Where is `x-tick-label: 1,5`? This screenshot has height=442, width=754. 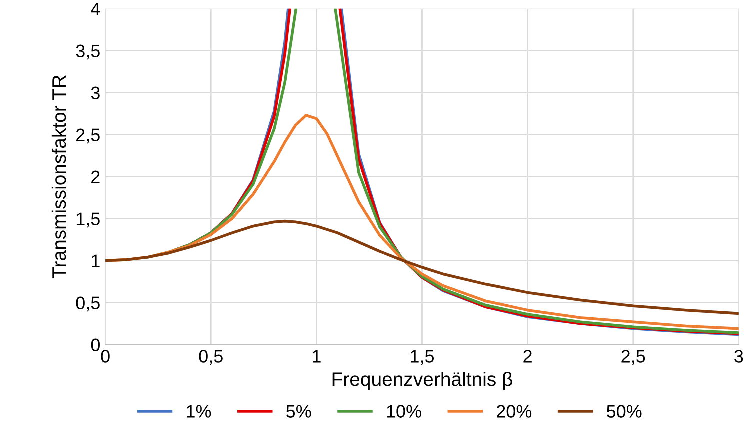
x-tick-label: 1,5 is located at coordinates (422, 358).